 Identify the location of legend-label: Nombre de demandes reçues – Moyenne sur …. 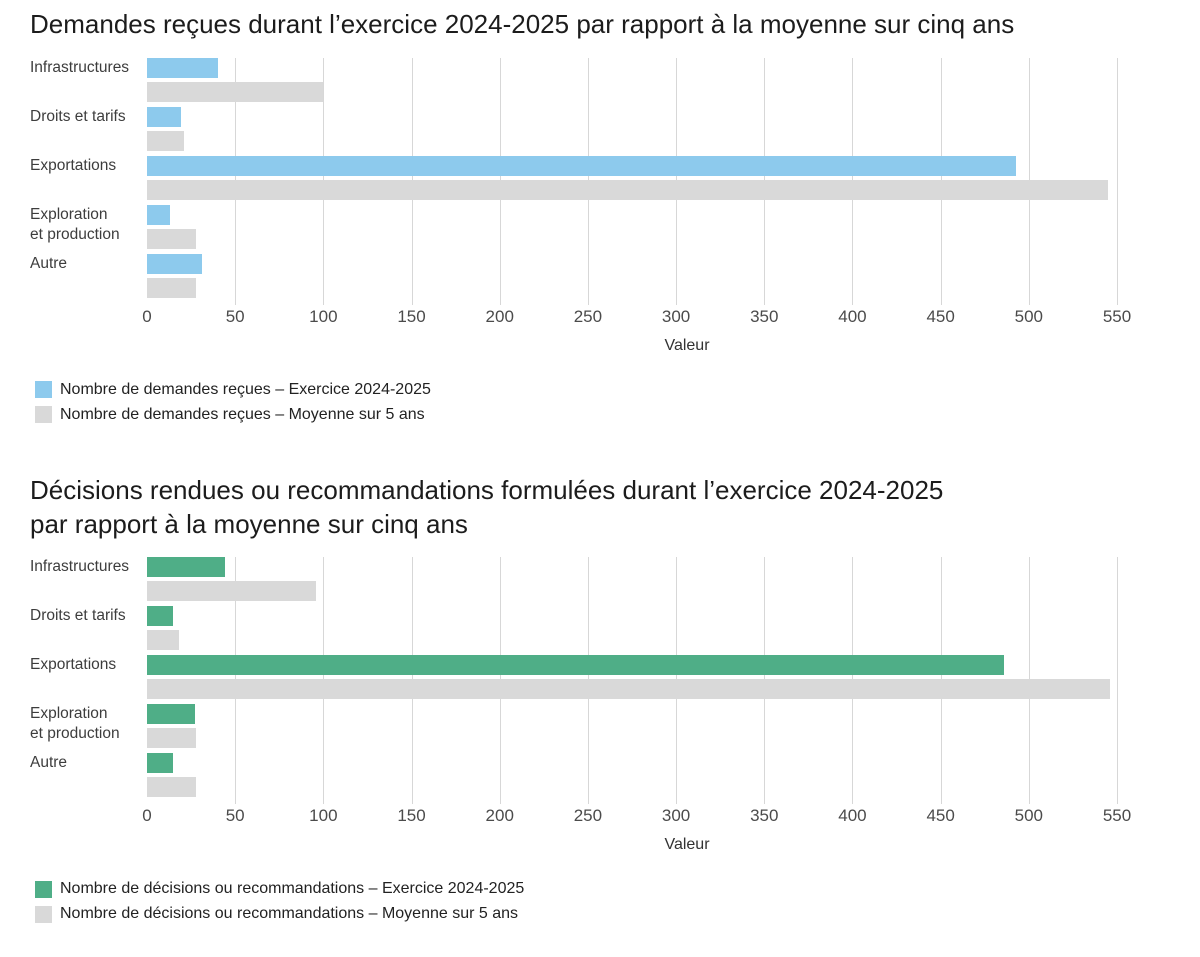
(242, 414).